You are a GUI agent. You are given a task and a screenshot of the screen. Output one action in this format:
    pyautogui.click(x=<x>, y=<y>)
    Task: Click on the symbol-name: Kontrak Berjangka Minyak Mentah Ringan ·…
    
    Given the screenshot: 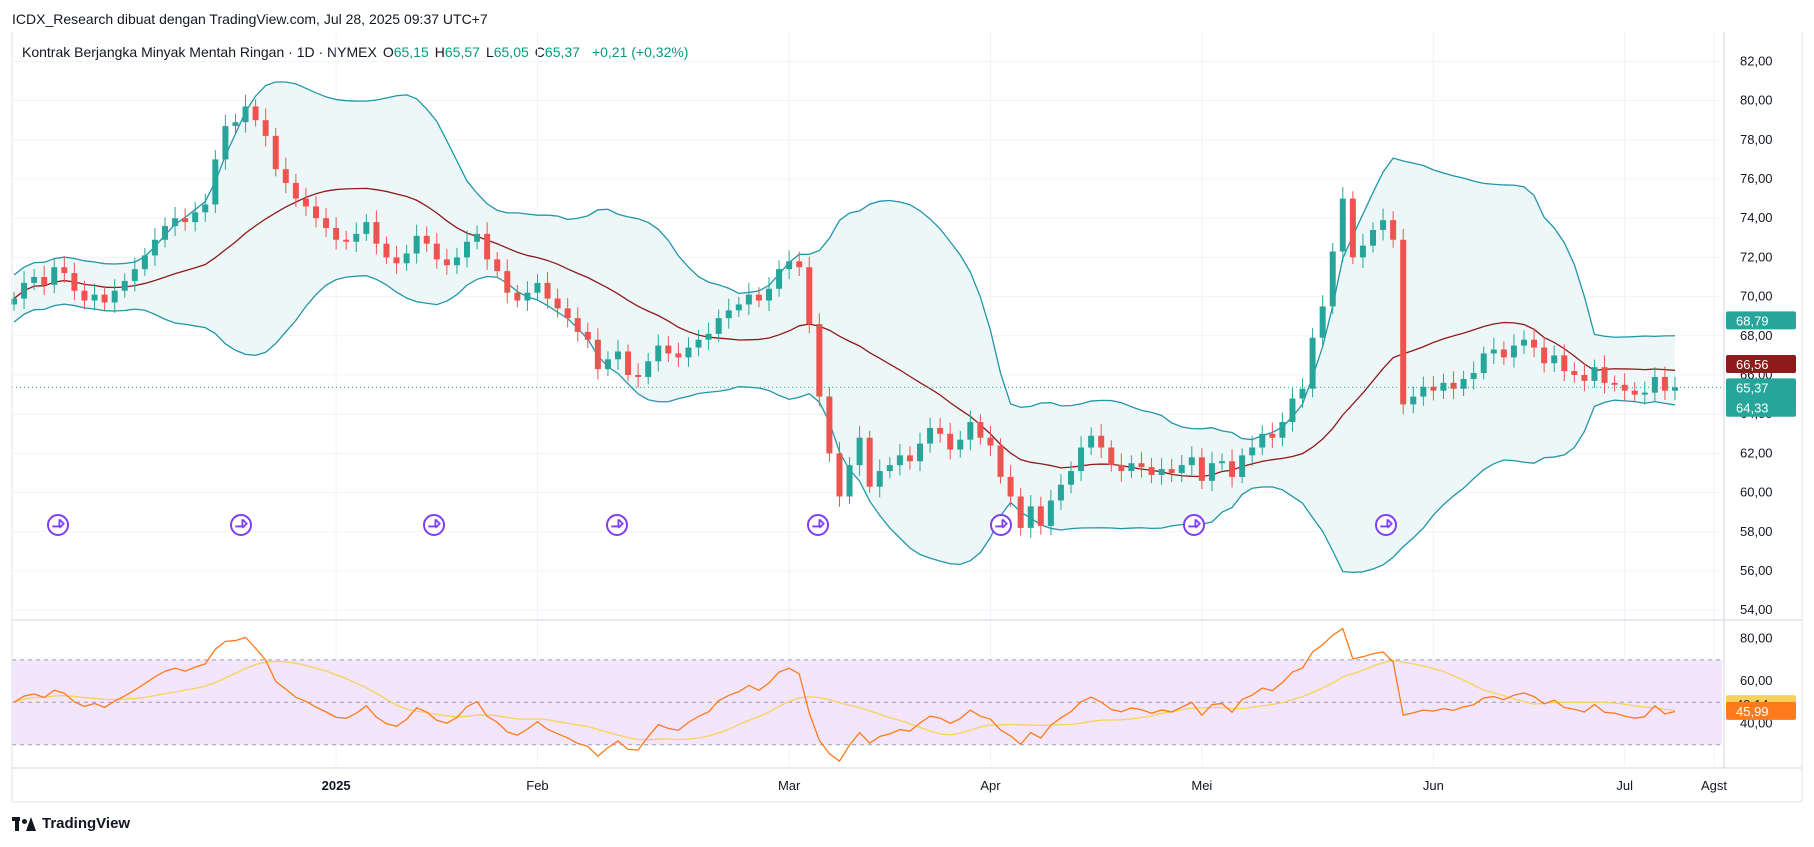 What is the action you would take?
    pyautogui.click(x=199, y=52)
    